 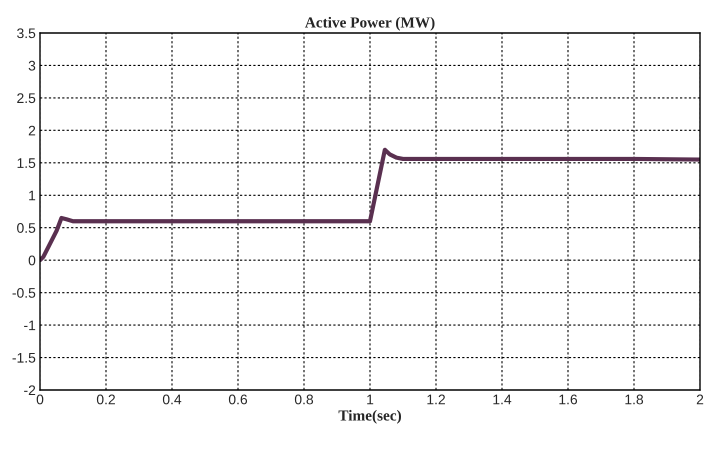 I want to click on x-tick-label: 0.6, so click(x=238, y=399).